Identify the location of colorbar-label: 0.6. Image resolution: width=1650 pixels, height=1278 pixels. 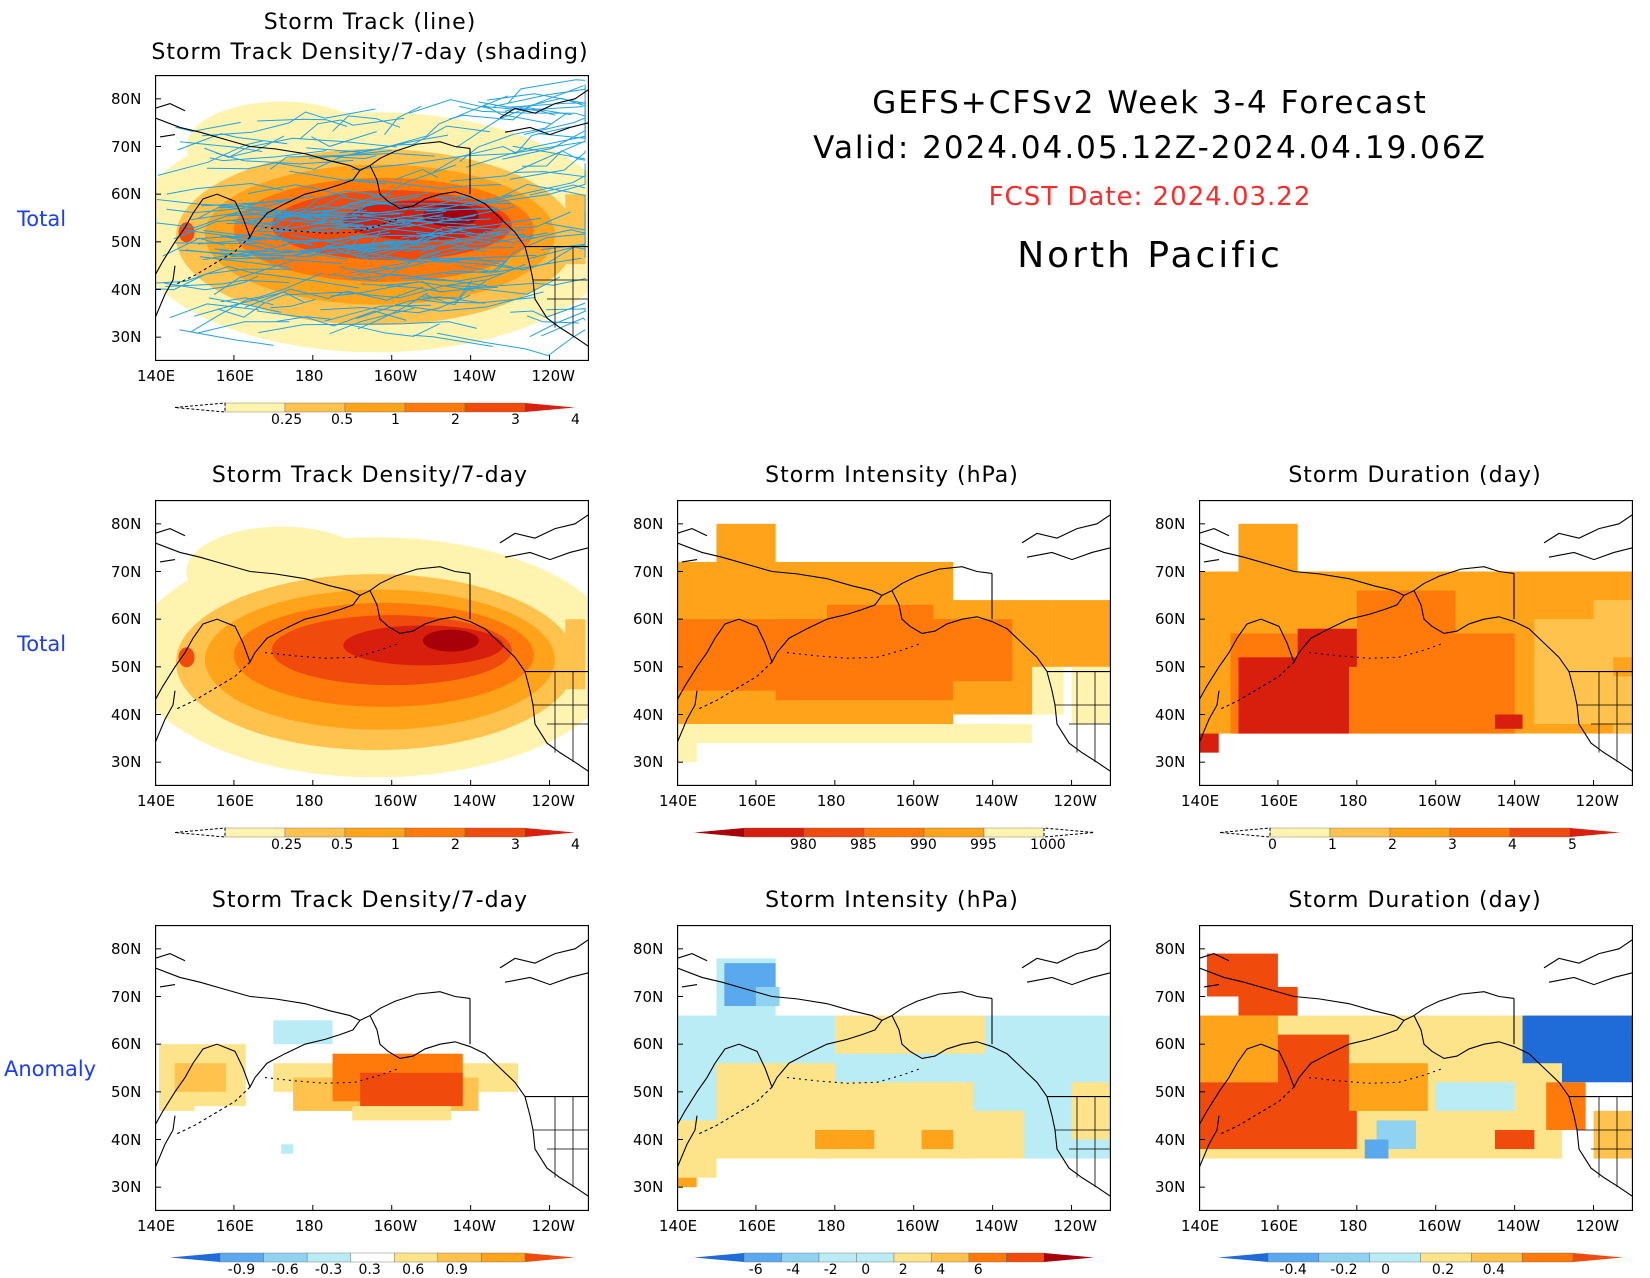
(413, 1270).